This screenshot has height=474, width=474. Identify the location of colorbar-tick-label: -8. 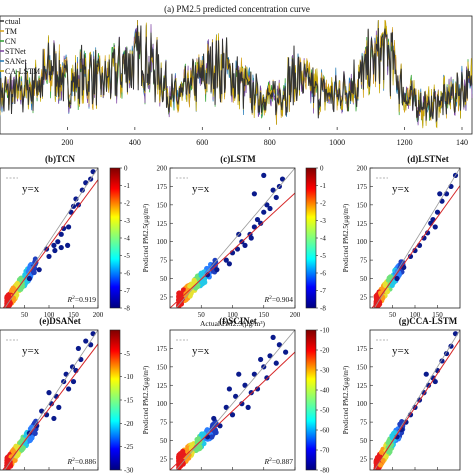
(323, 309).